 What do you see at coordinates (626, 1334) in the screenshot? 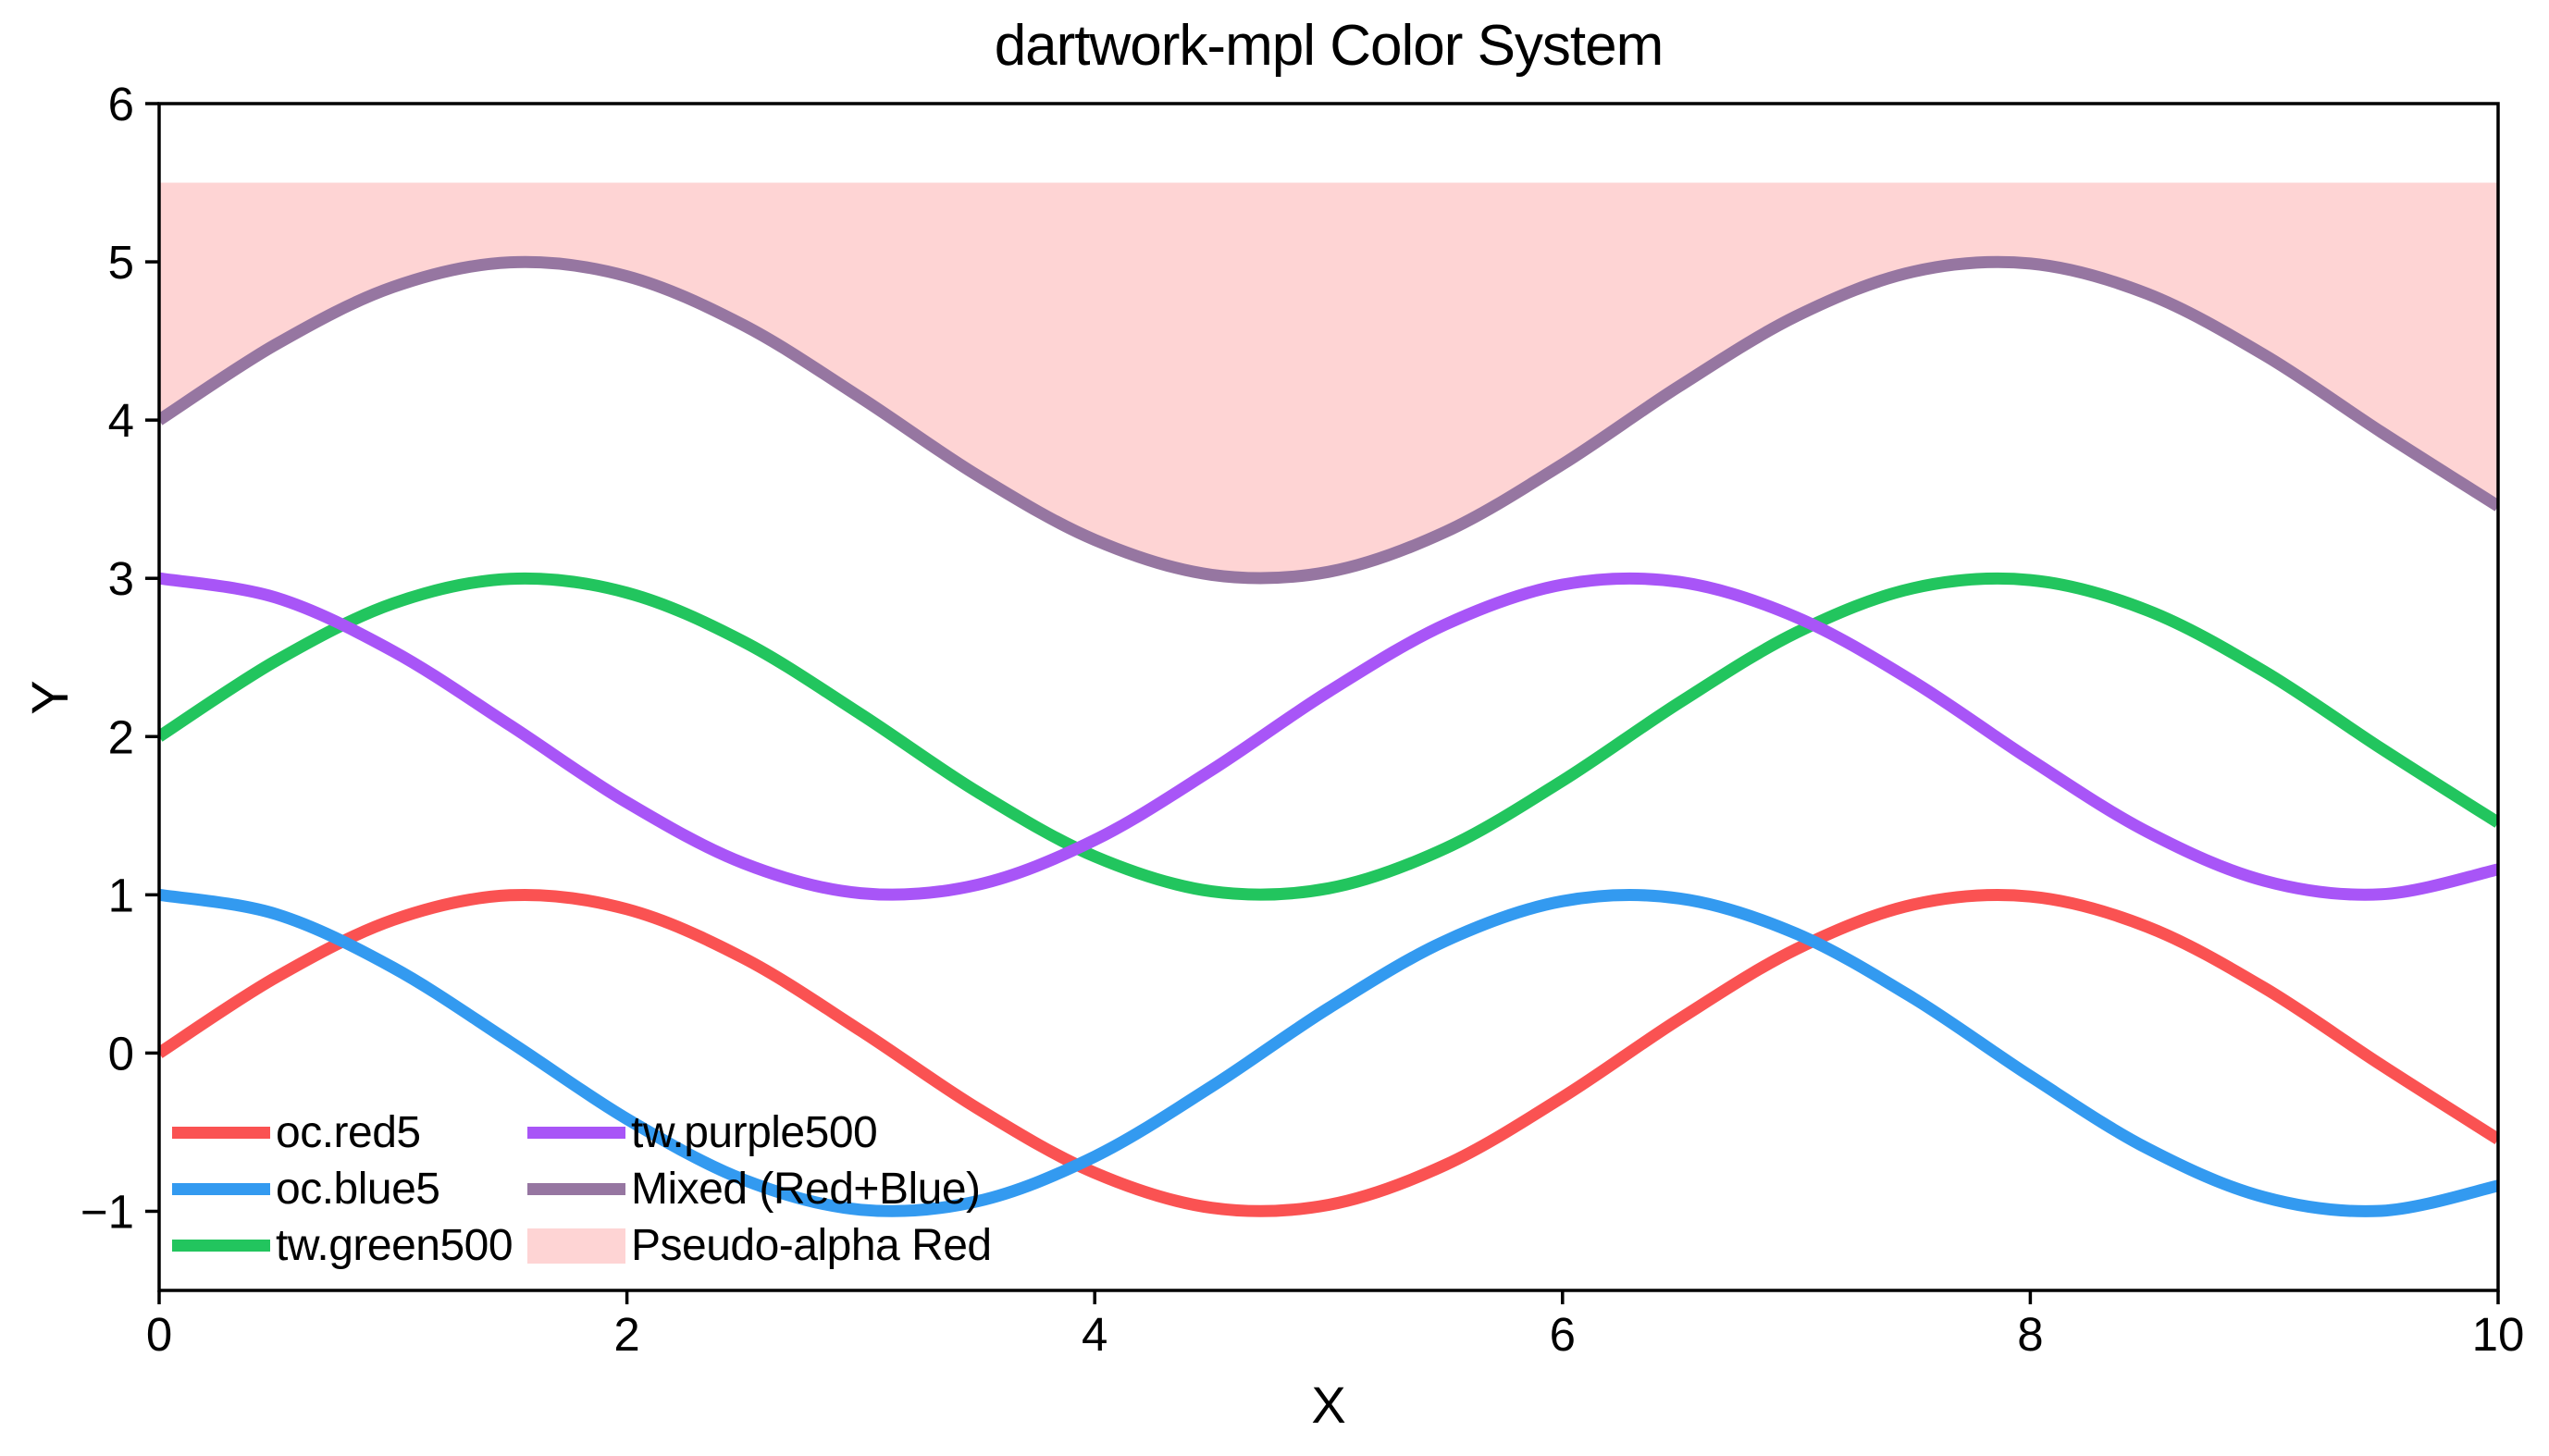
I see `x-tick-label: 2` at bounding box center [626, 1334].